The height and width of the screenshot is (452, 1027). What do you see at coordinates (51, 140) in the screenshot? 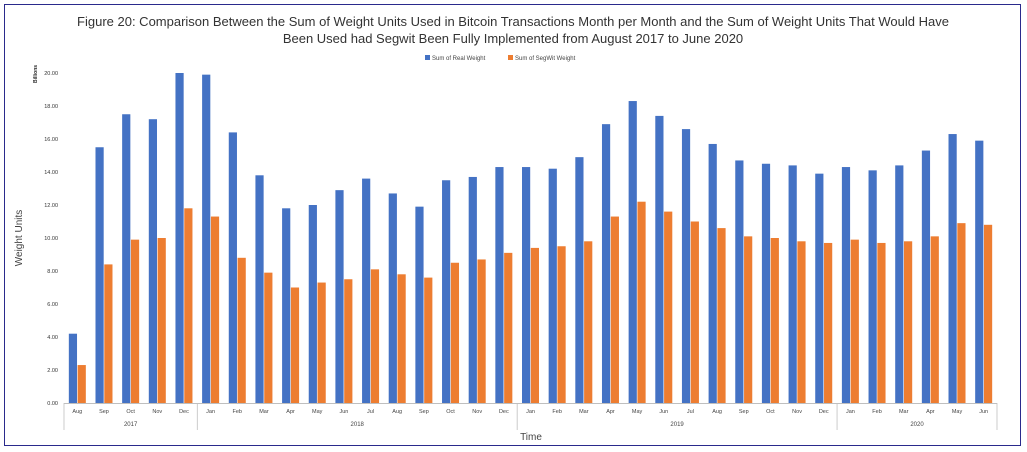
I see `y-tick-label: 16.00` at bounding box center [51, 140].